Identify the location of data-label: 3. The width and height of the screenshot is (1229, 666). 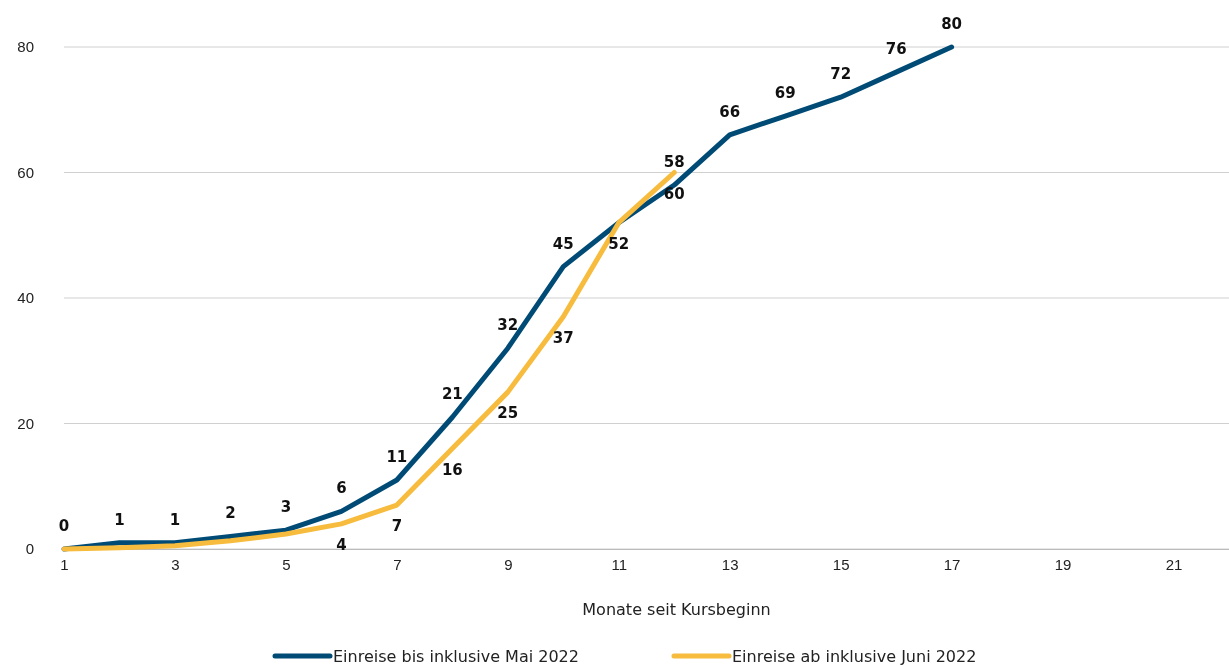
(286, 507).